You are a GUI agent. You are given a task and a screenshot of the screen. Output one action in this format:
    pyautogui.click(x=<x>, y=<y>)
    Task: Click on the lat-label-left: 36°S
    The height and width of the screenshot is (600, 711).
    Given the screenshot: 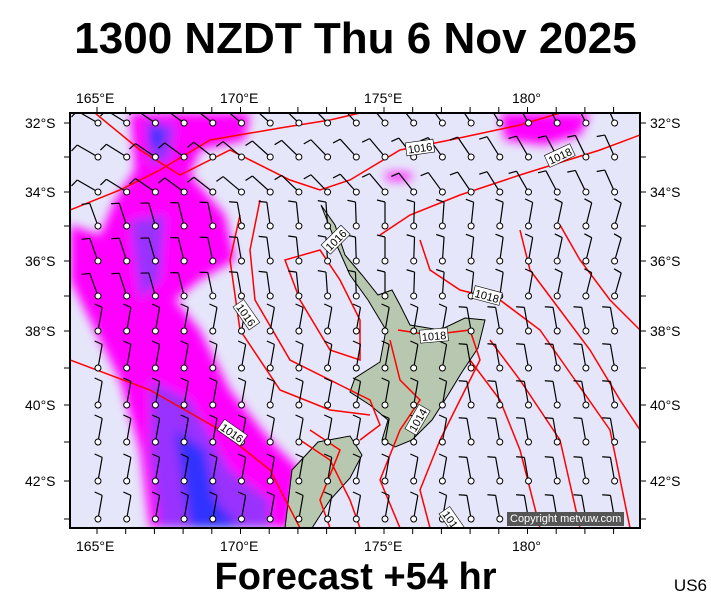 What is the action you would take?
    pyautogui.click(x=40, y=261)
    